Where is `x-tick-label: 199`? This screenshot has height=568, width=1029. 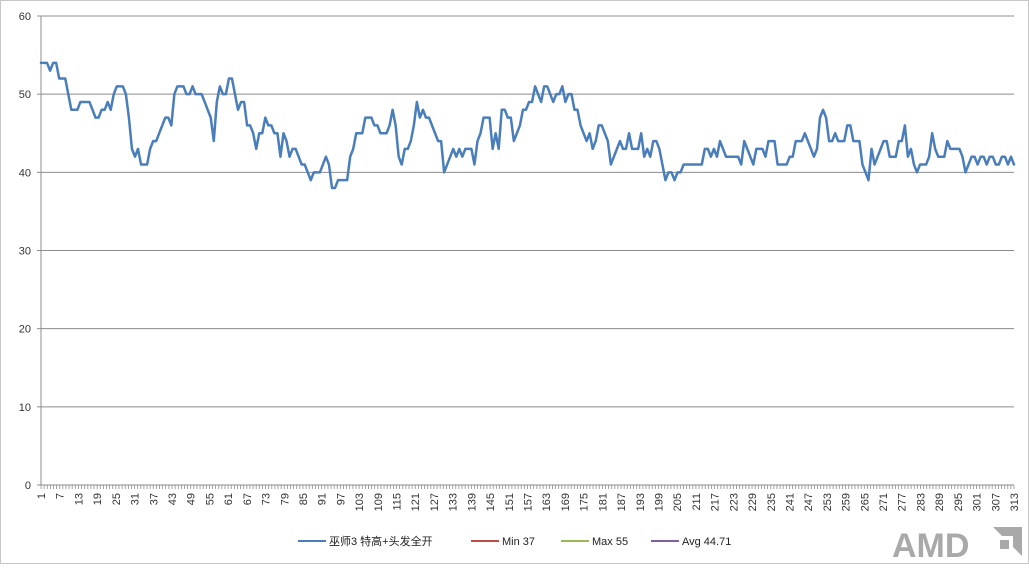 x-tick-label: 199 is located at coordinates (659, 502).